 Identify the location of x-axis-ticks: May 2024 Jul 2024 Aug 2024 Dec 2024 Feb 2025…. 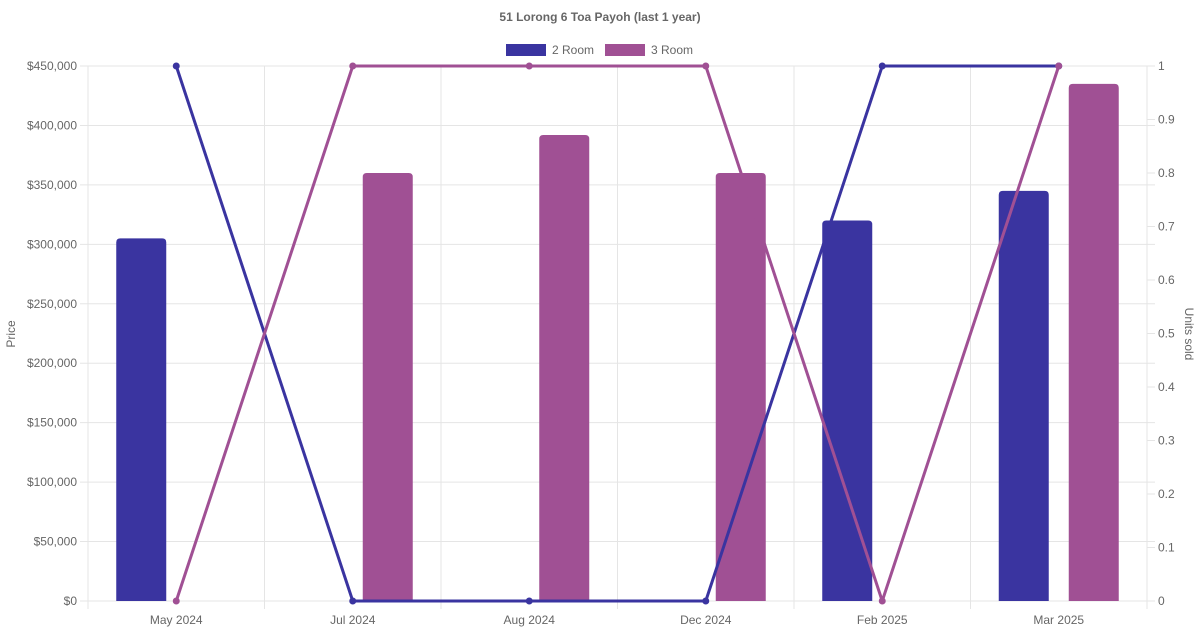
(617, 620).